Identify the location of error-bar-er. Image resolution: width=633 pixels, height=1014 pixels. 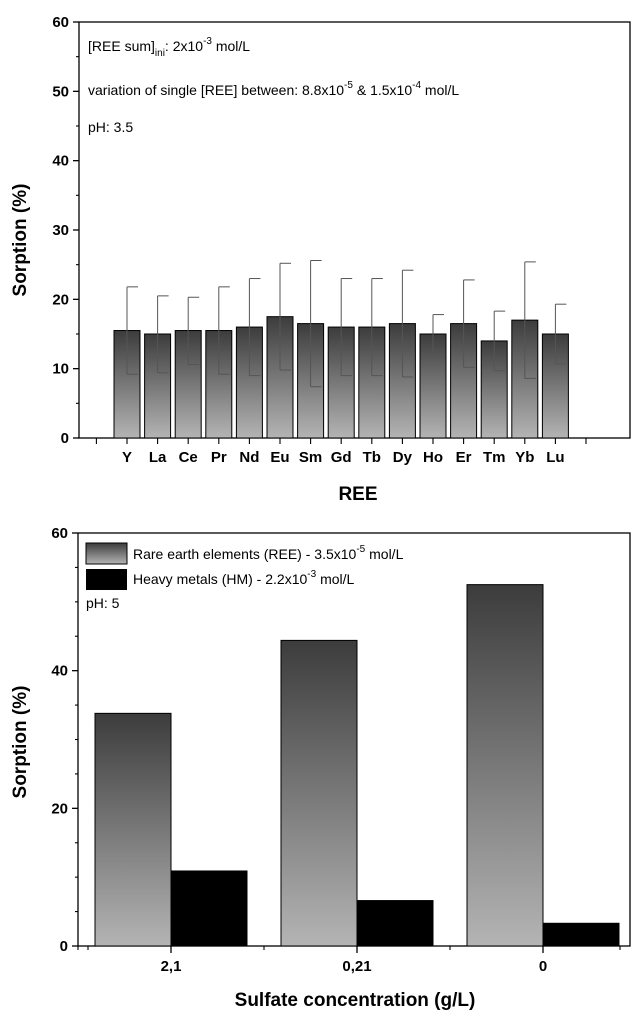
(469, 323).